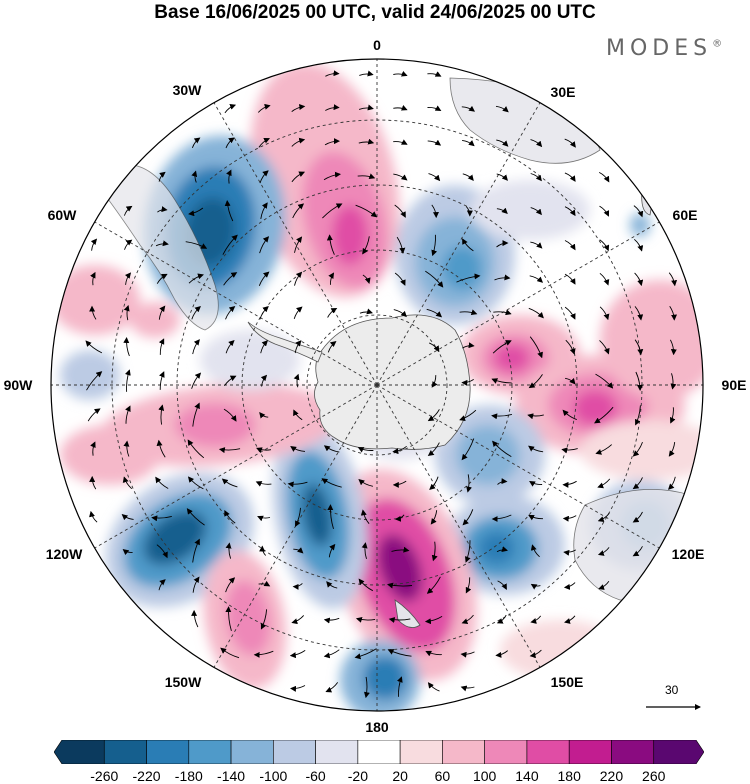  I want to click on longitude-label-90w: 90W, so click(18, 385).